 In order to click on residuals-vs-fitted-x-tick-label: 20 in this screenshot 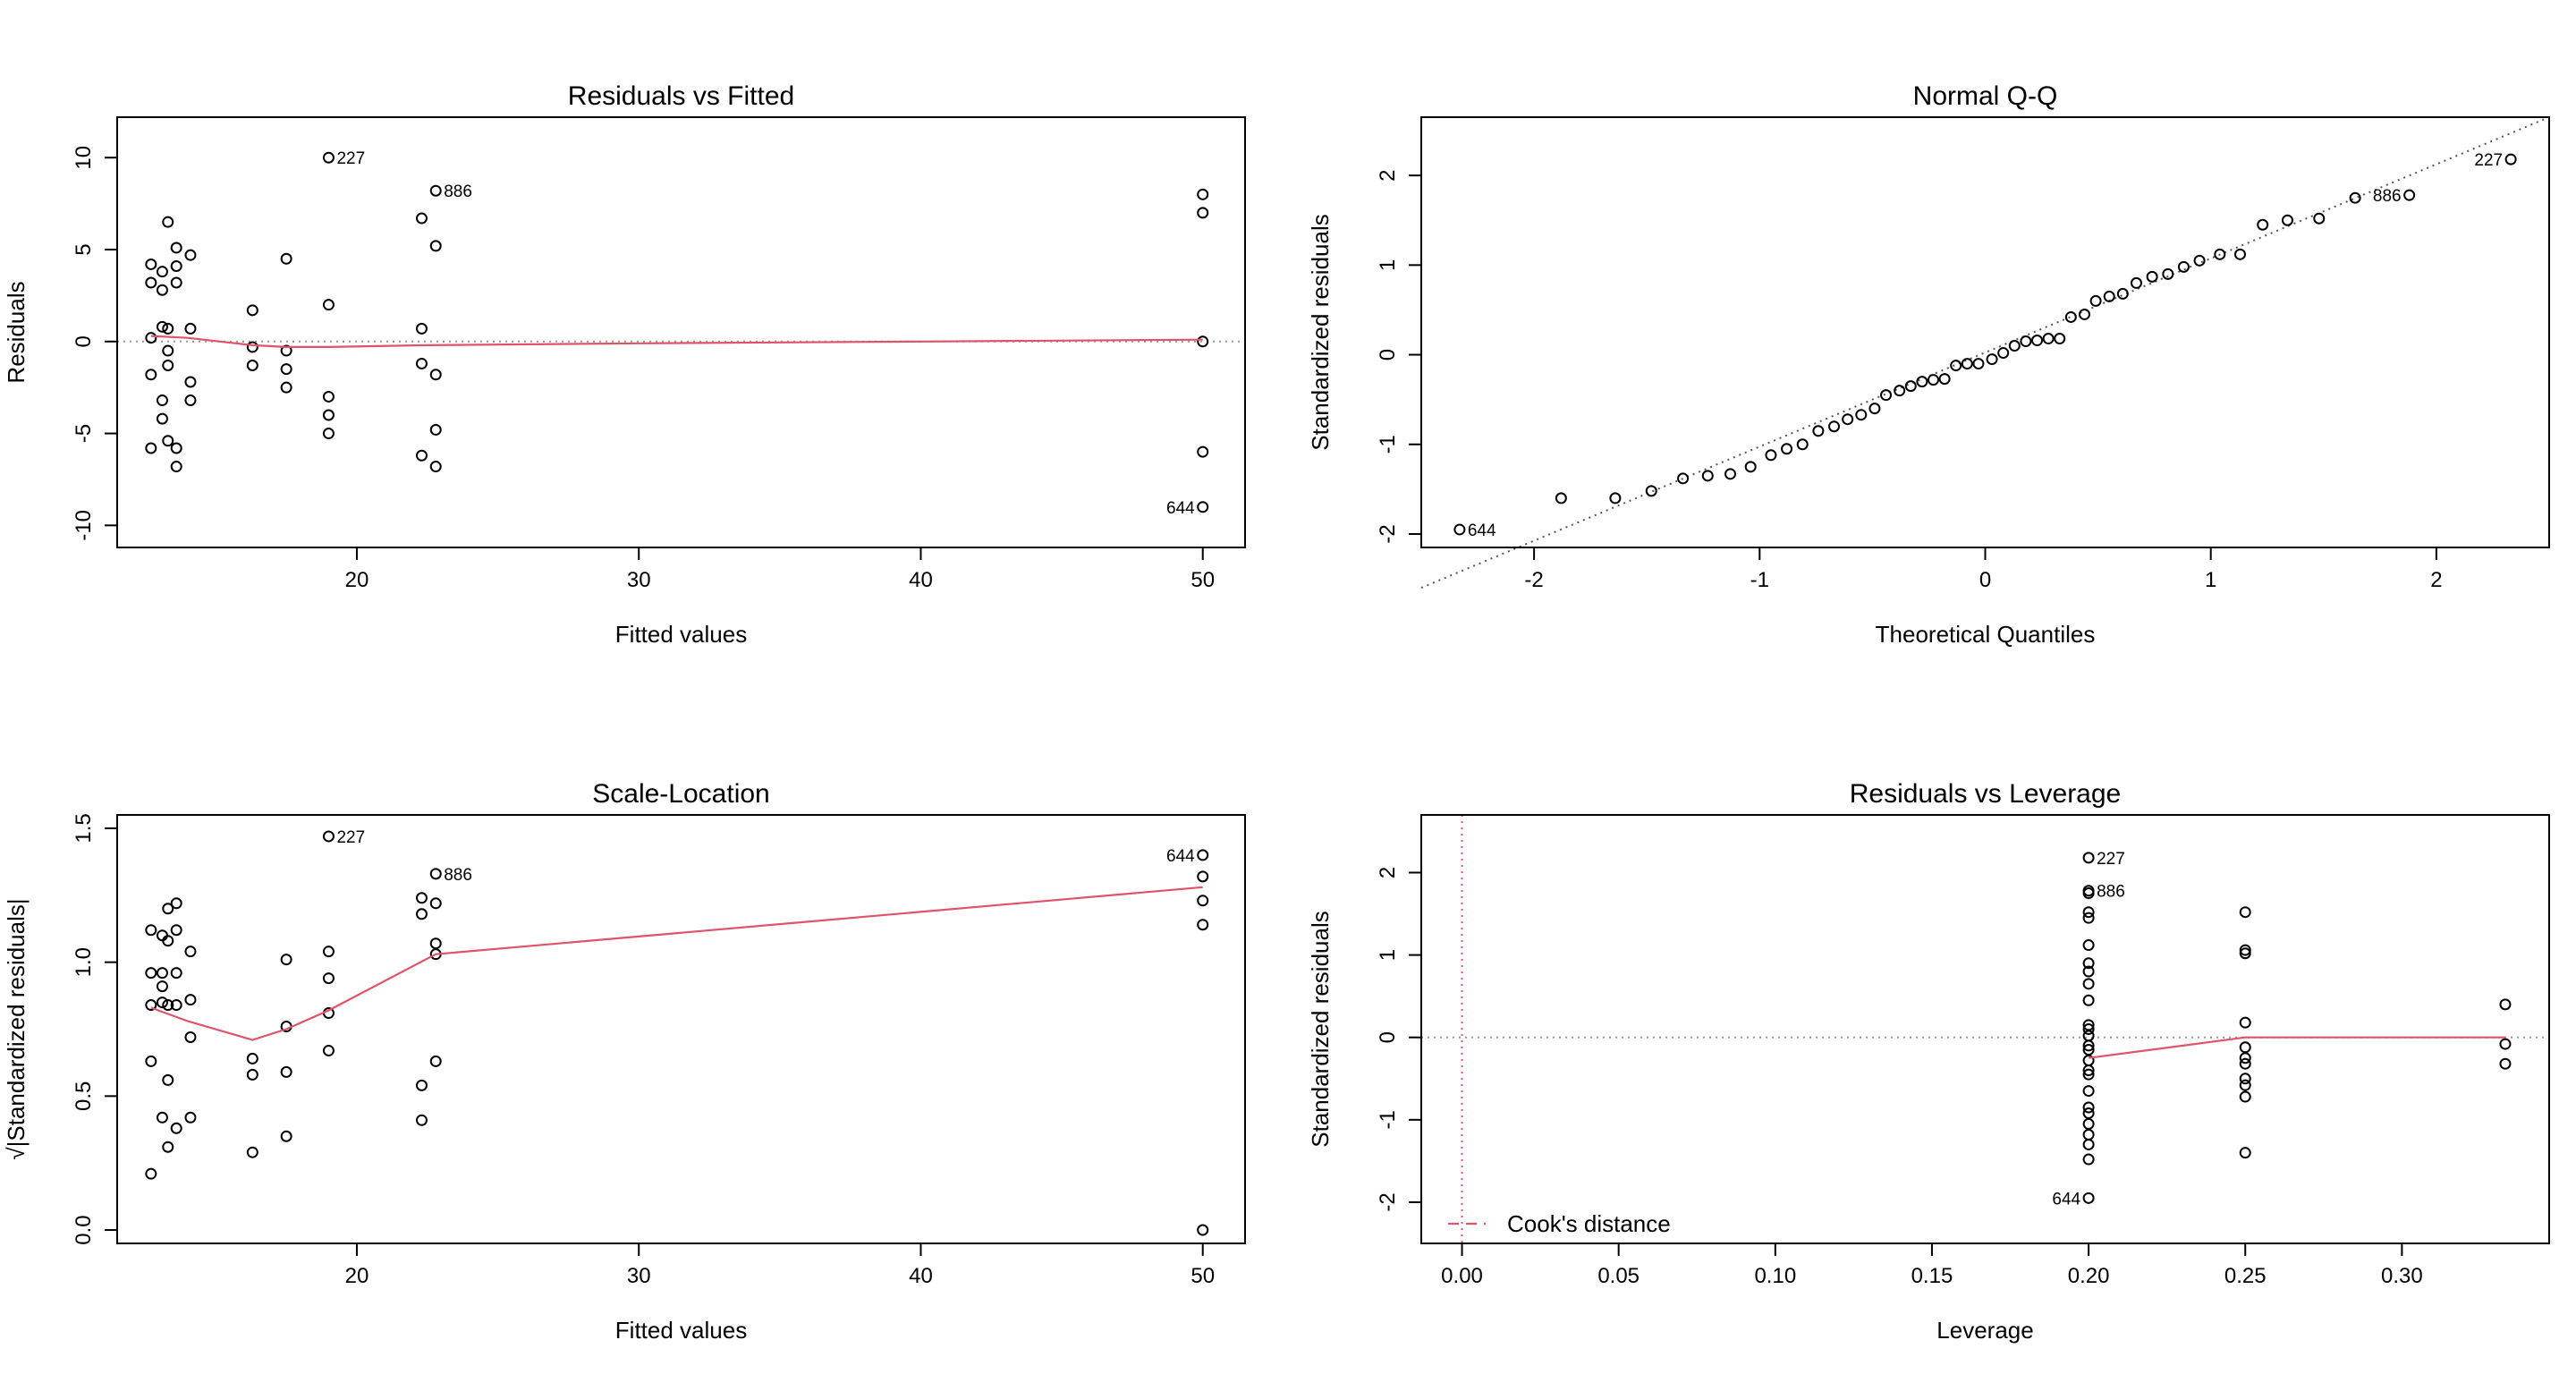, I will do `click(357, 580)`.